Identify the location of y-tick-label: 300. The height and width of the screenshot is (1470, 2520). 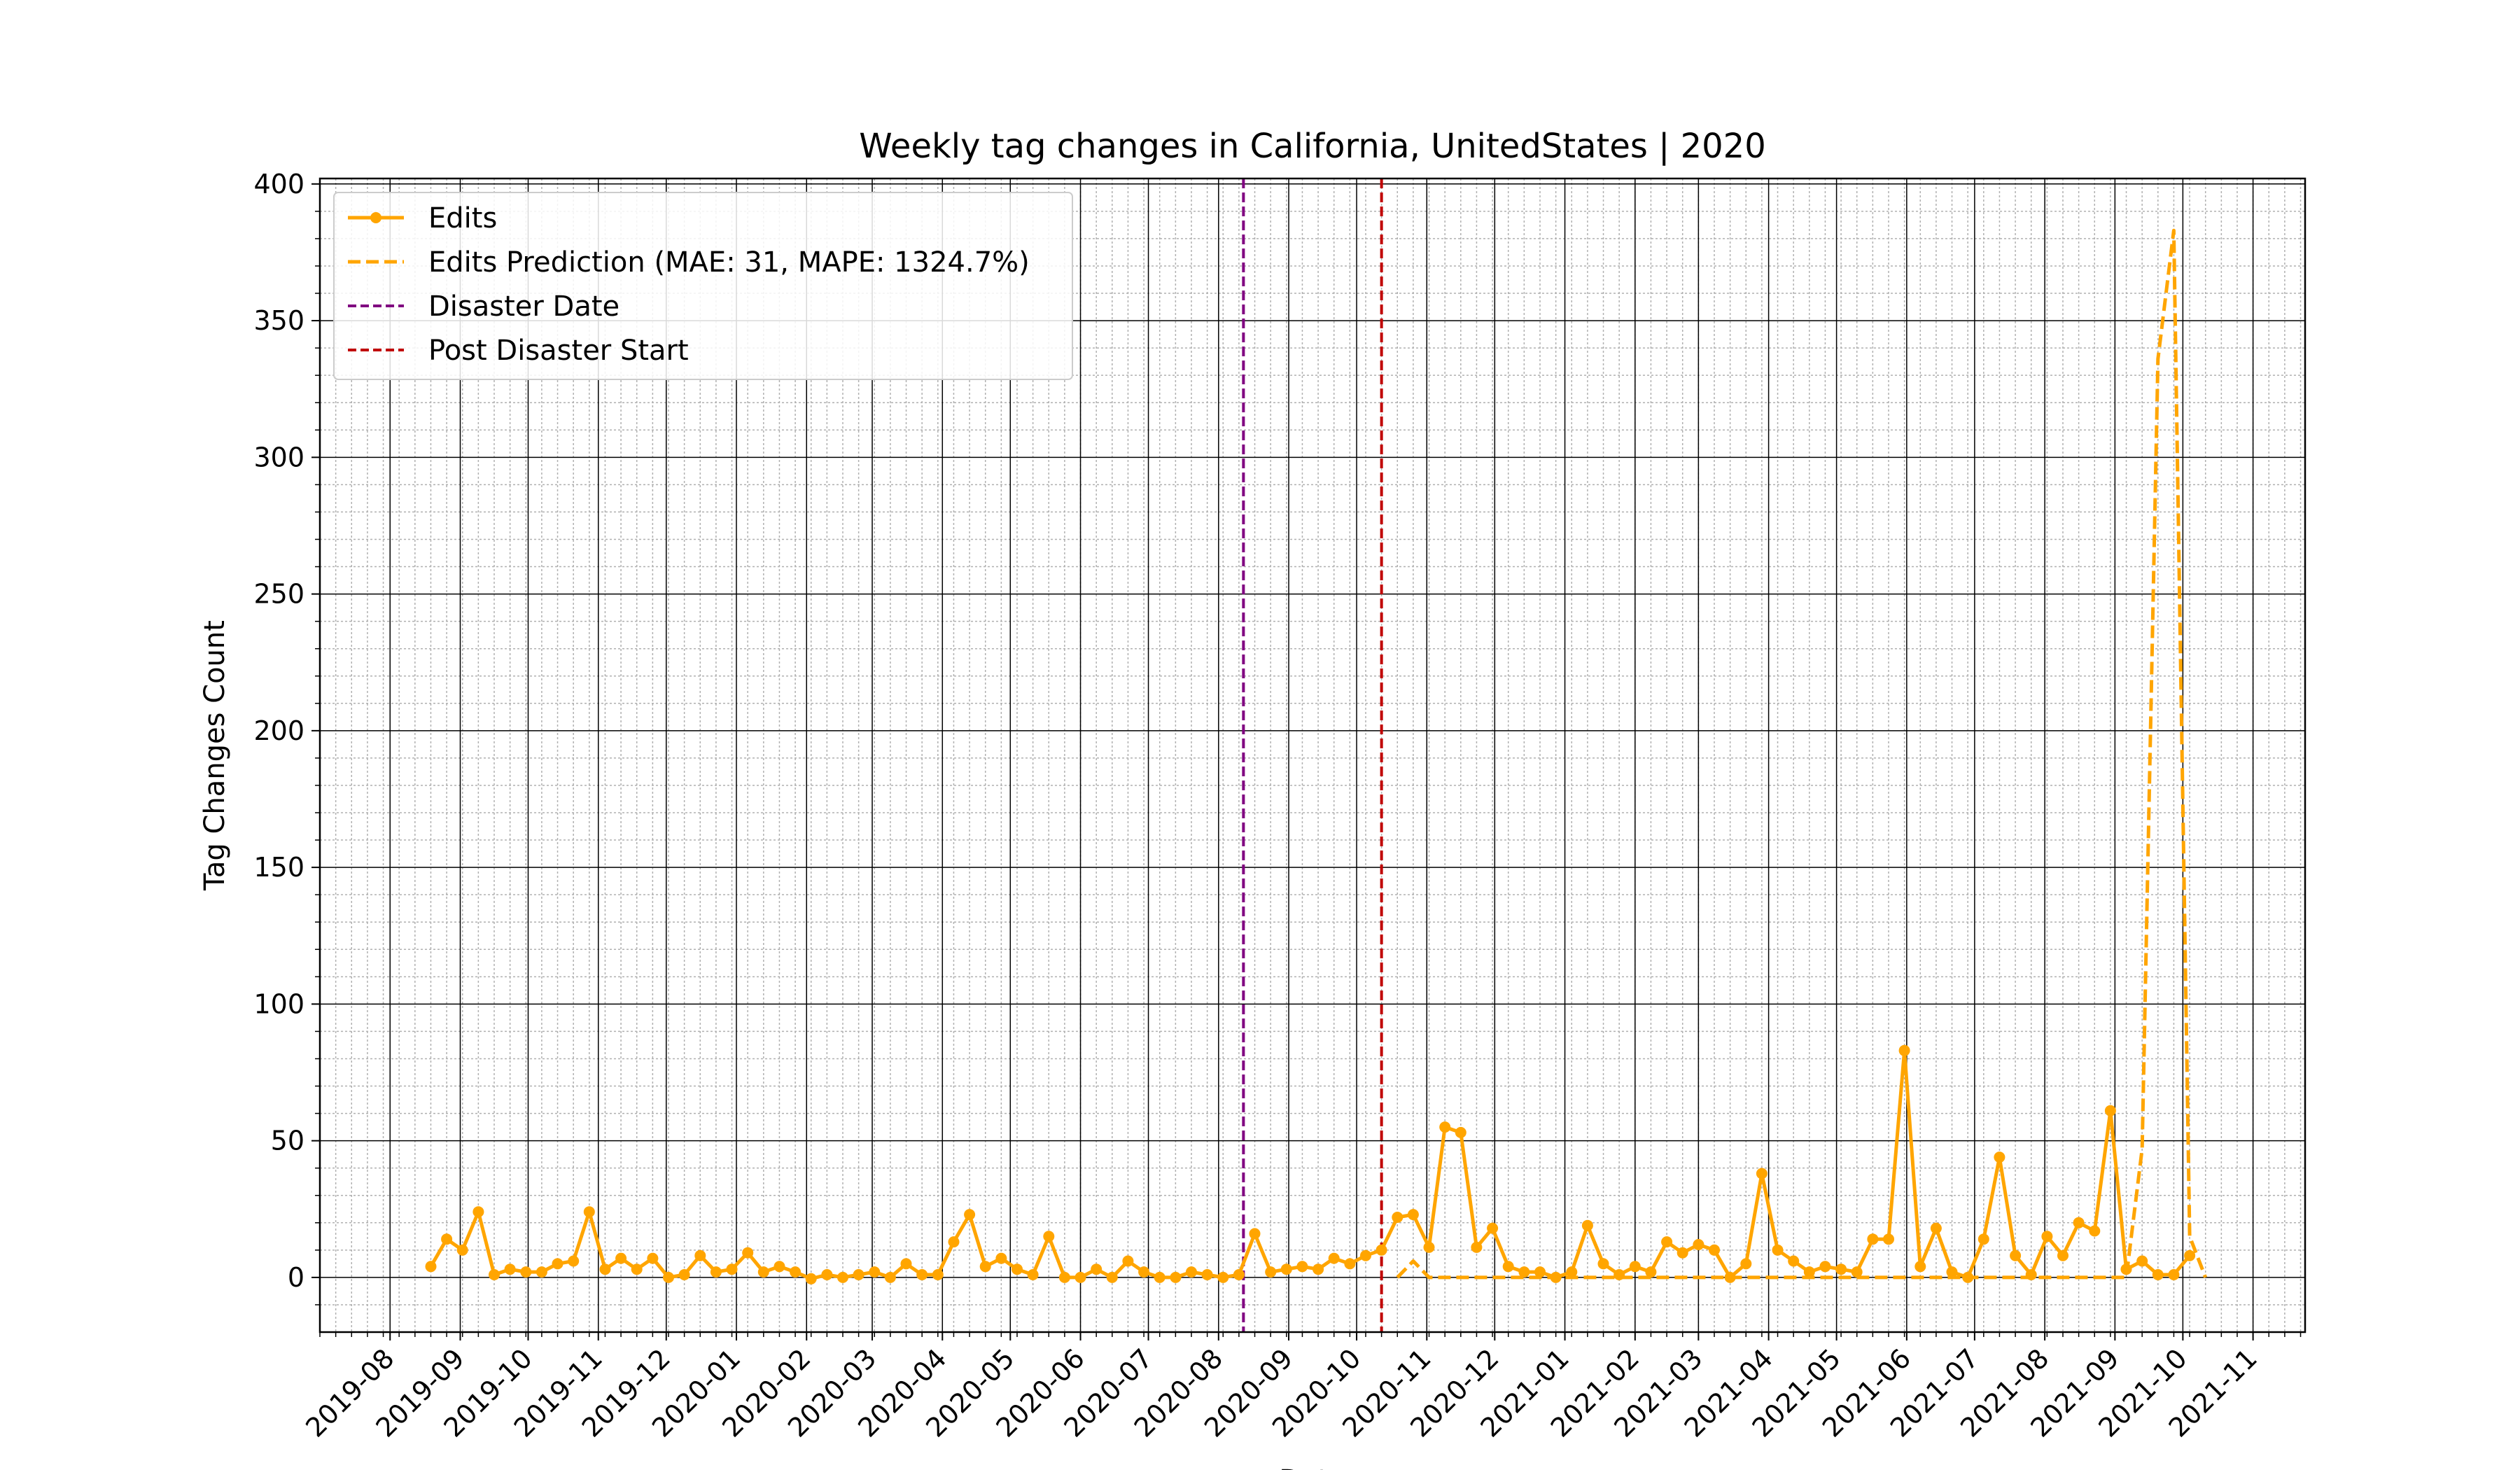
(278, 457).